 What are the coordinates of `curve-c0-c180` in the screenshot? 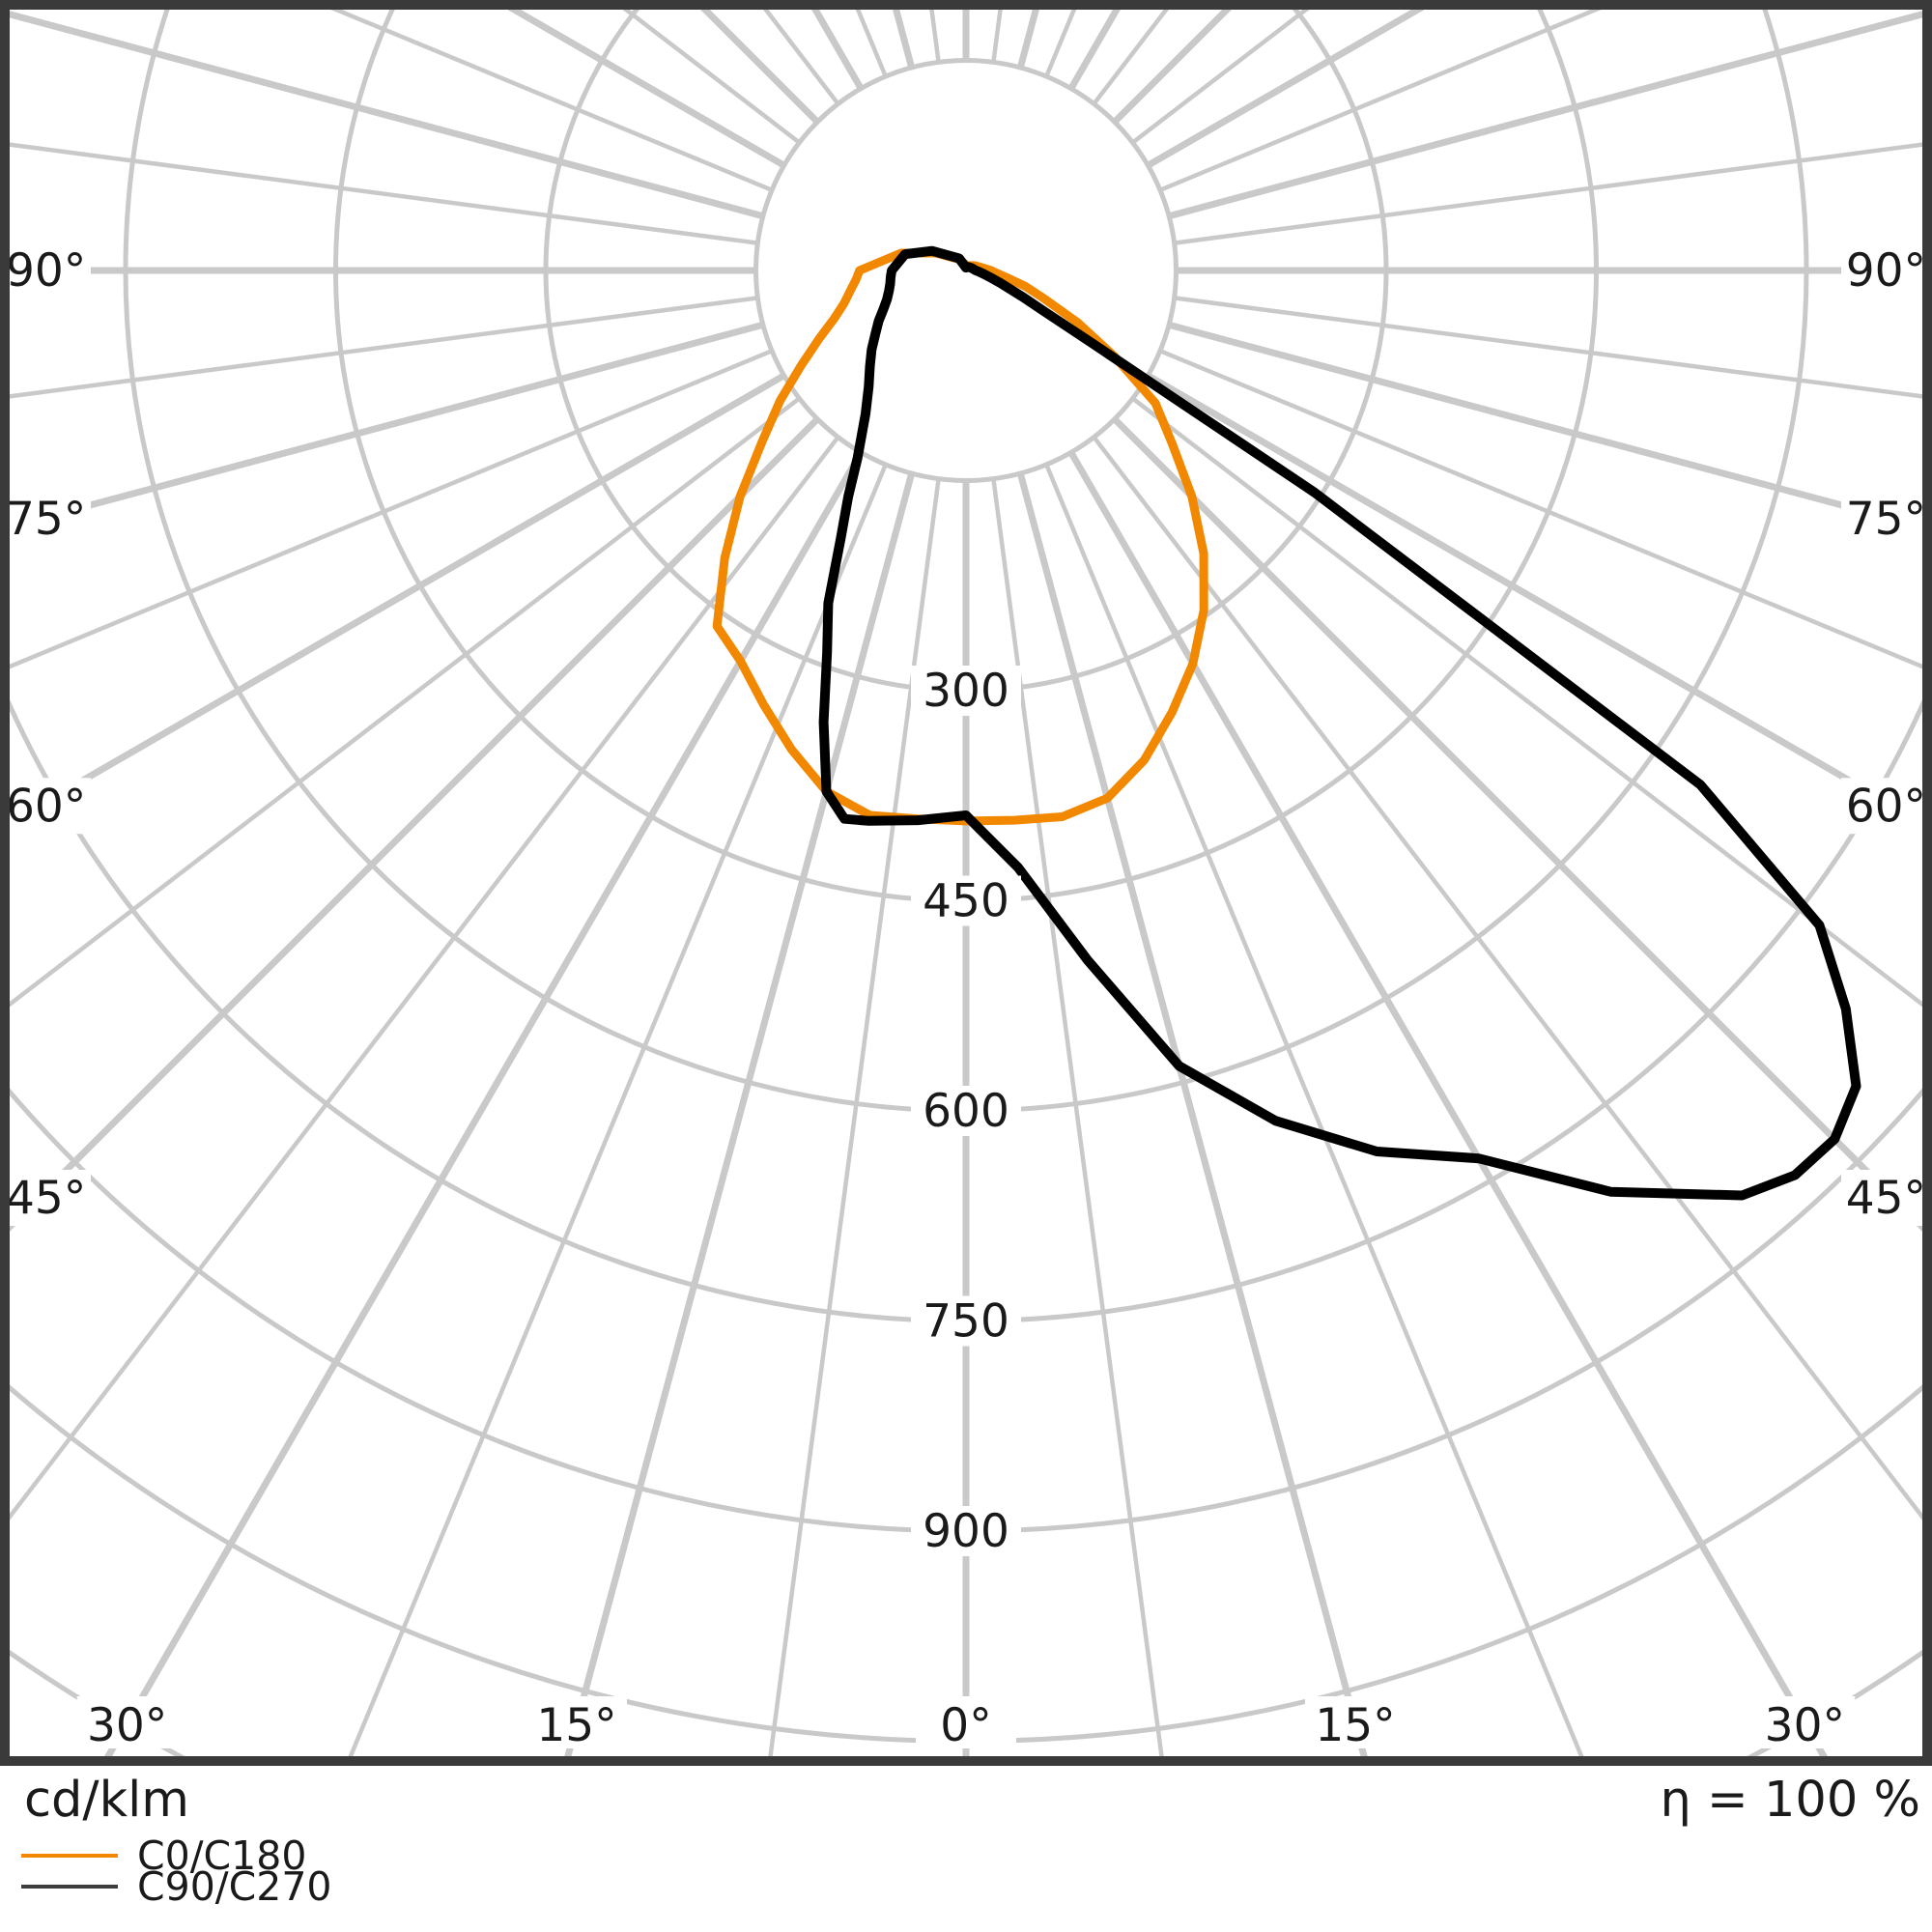 It's located at (960, 537).